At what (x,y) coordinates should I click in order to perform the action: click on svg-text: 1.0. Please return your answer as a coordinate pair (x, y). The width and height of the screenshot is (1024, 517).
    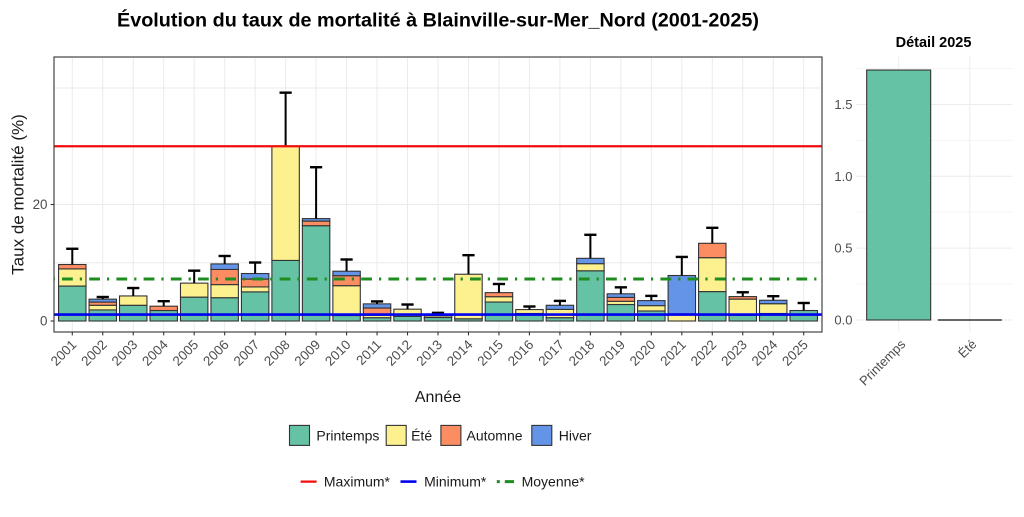
    Looking at the image, I should click on (843, 176).